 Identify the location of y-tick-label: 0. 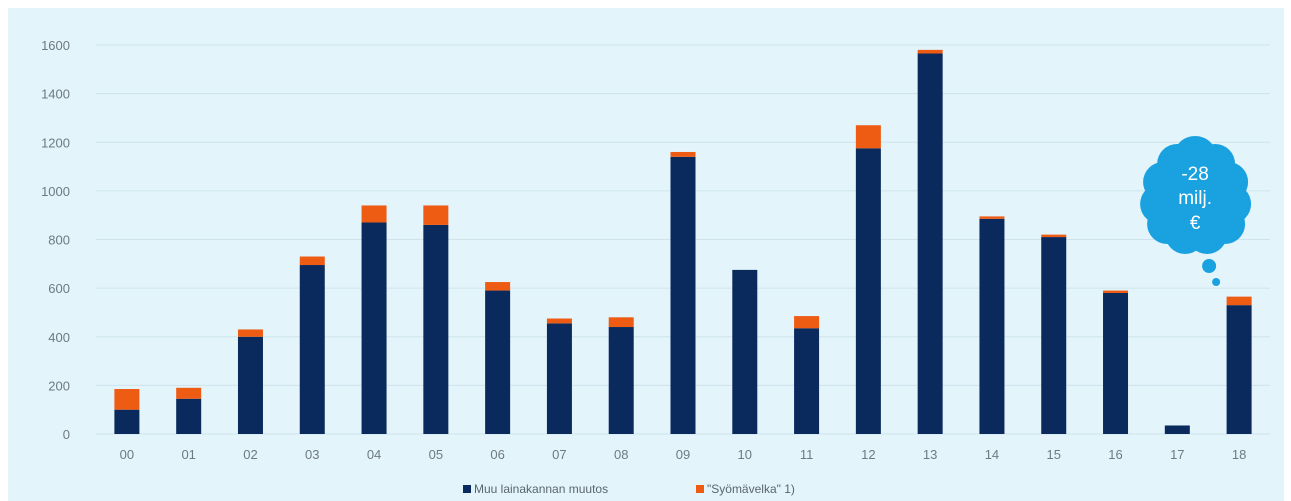
(66, 434).